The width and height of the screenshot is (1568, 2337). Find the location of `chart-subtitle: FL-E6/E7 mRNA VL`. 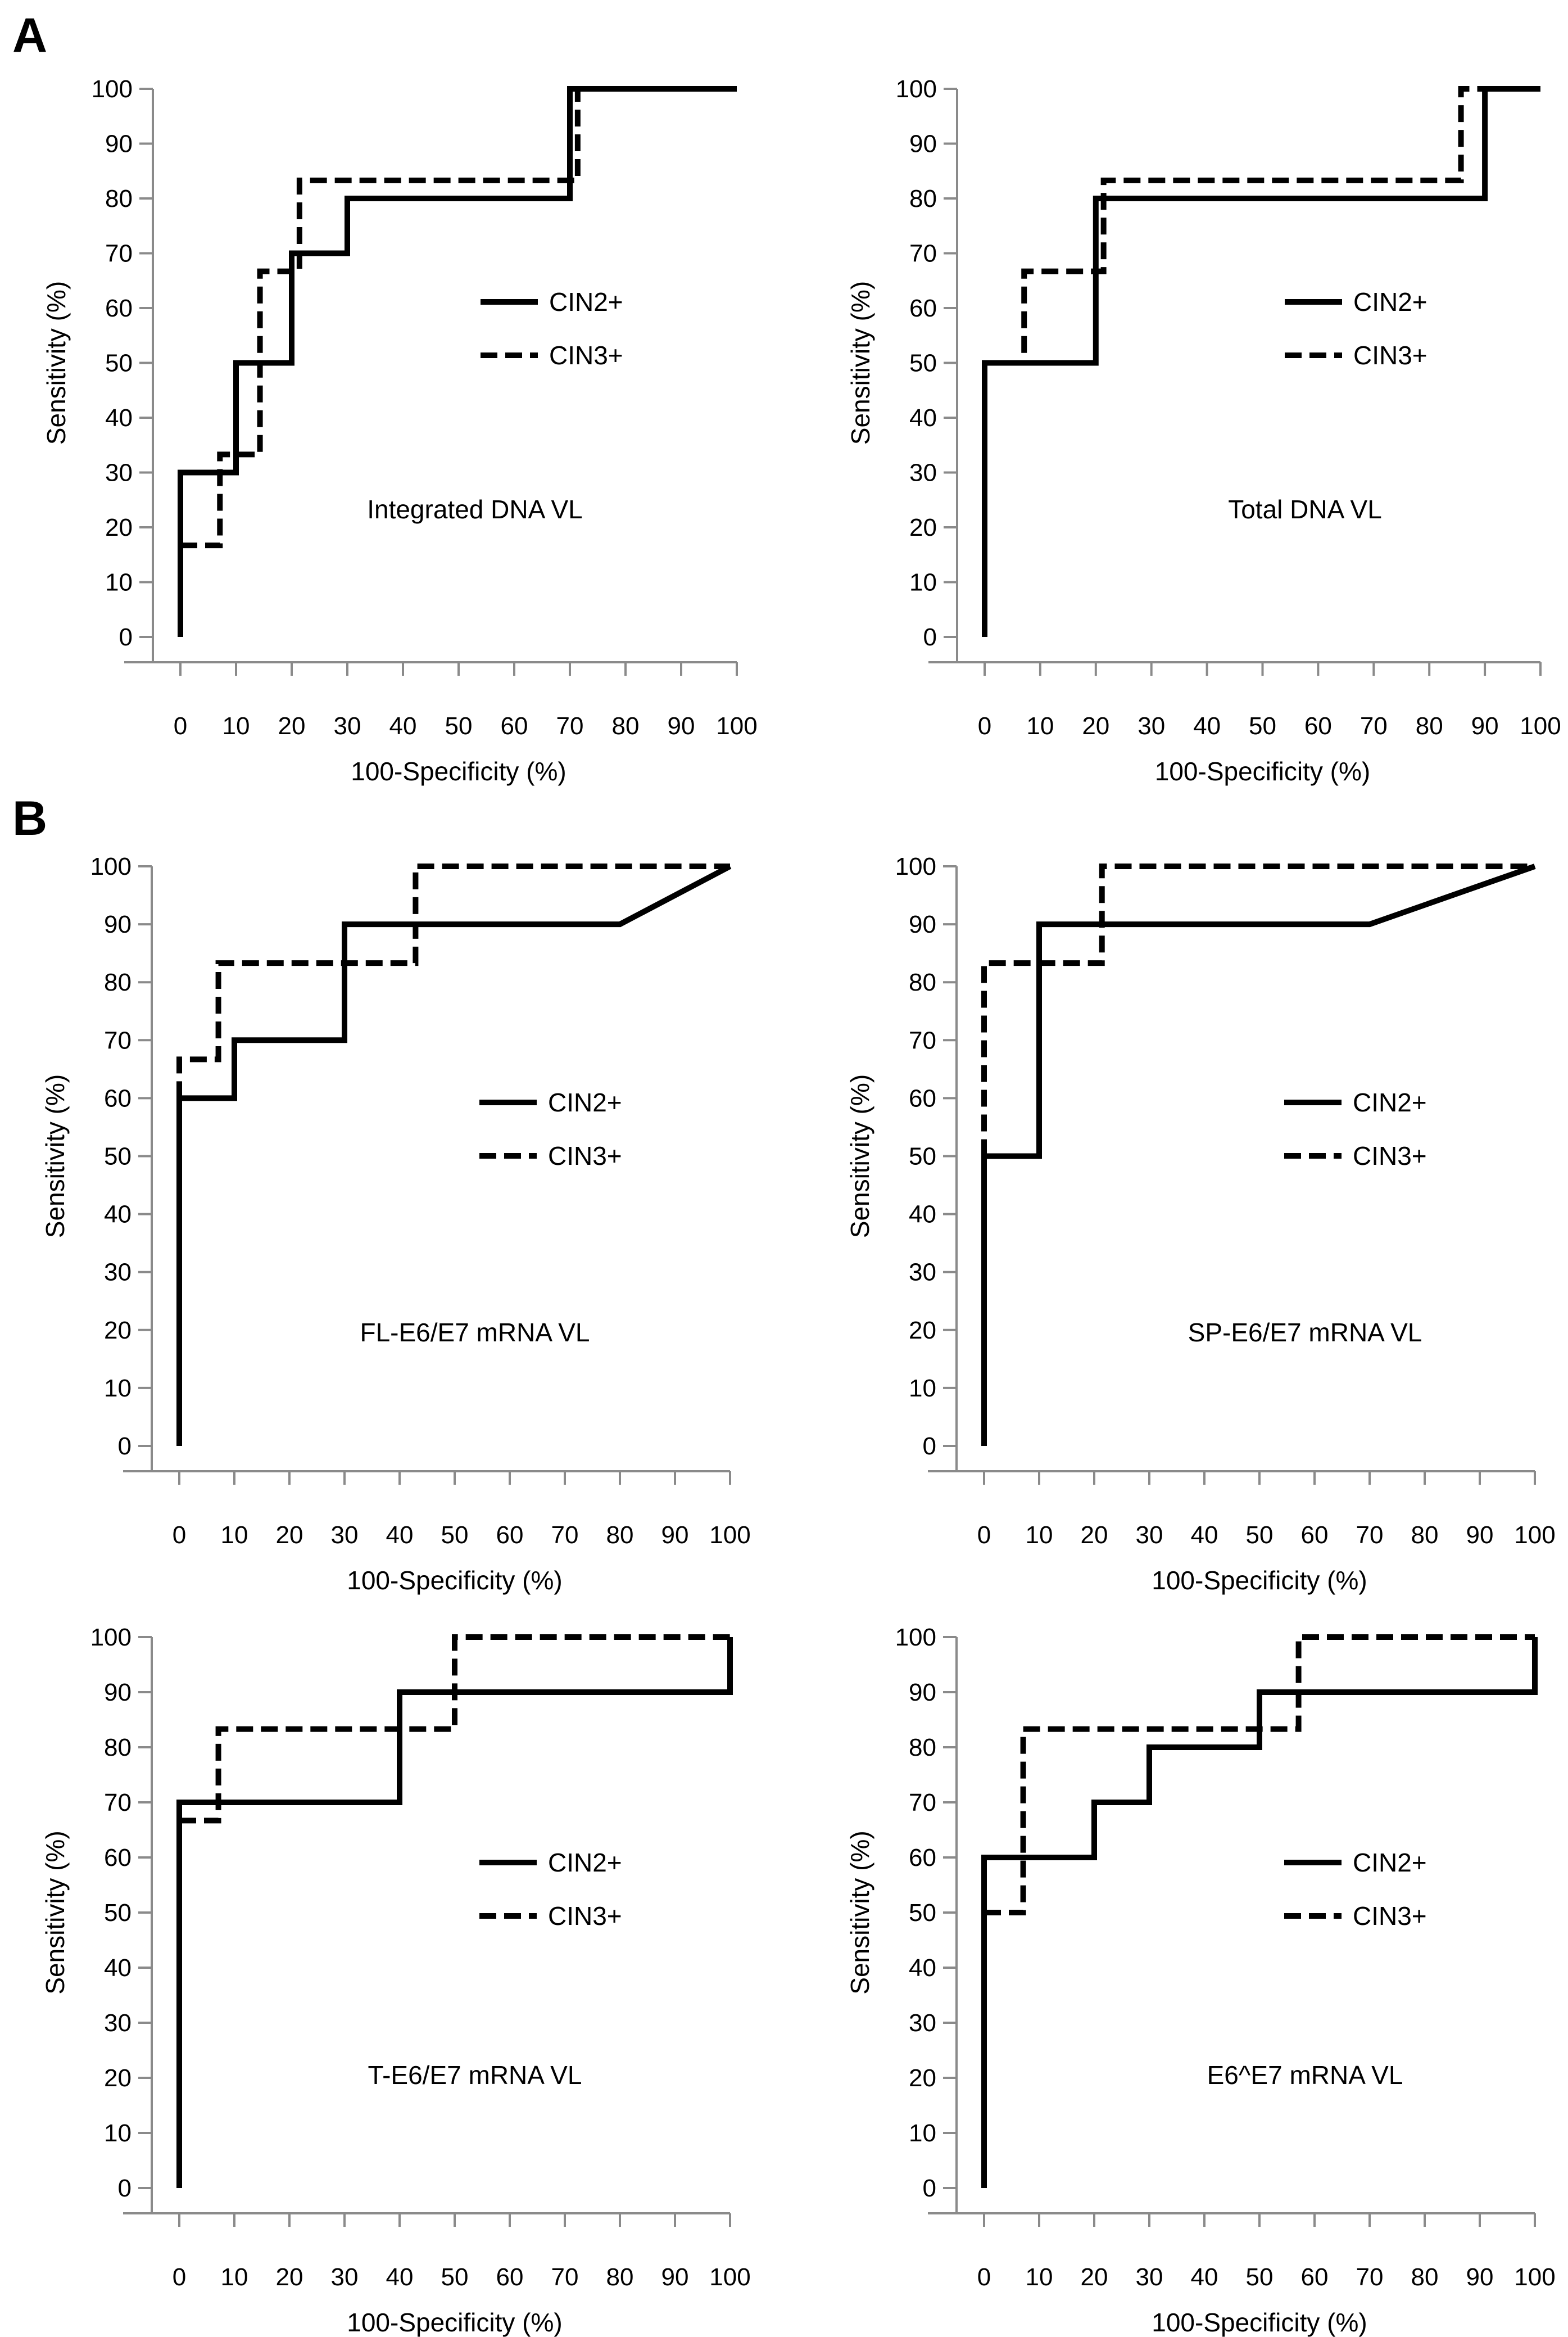

chart-subtitle: FL-E6/E7 mRNA VL is located at coordinates (475, 1332).